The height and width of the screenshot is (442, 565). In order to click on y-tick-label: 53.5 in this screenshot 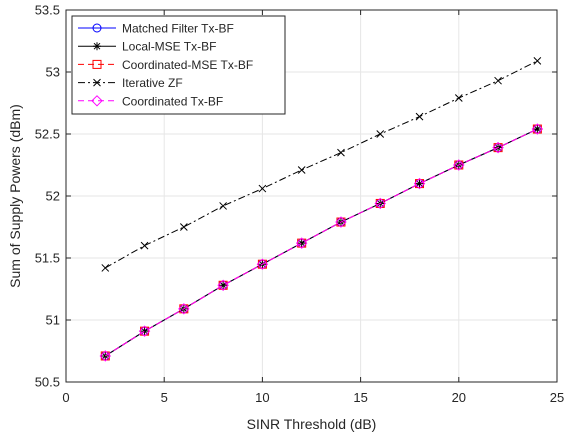, I will do `click(47, 10)`.